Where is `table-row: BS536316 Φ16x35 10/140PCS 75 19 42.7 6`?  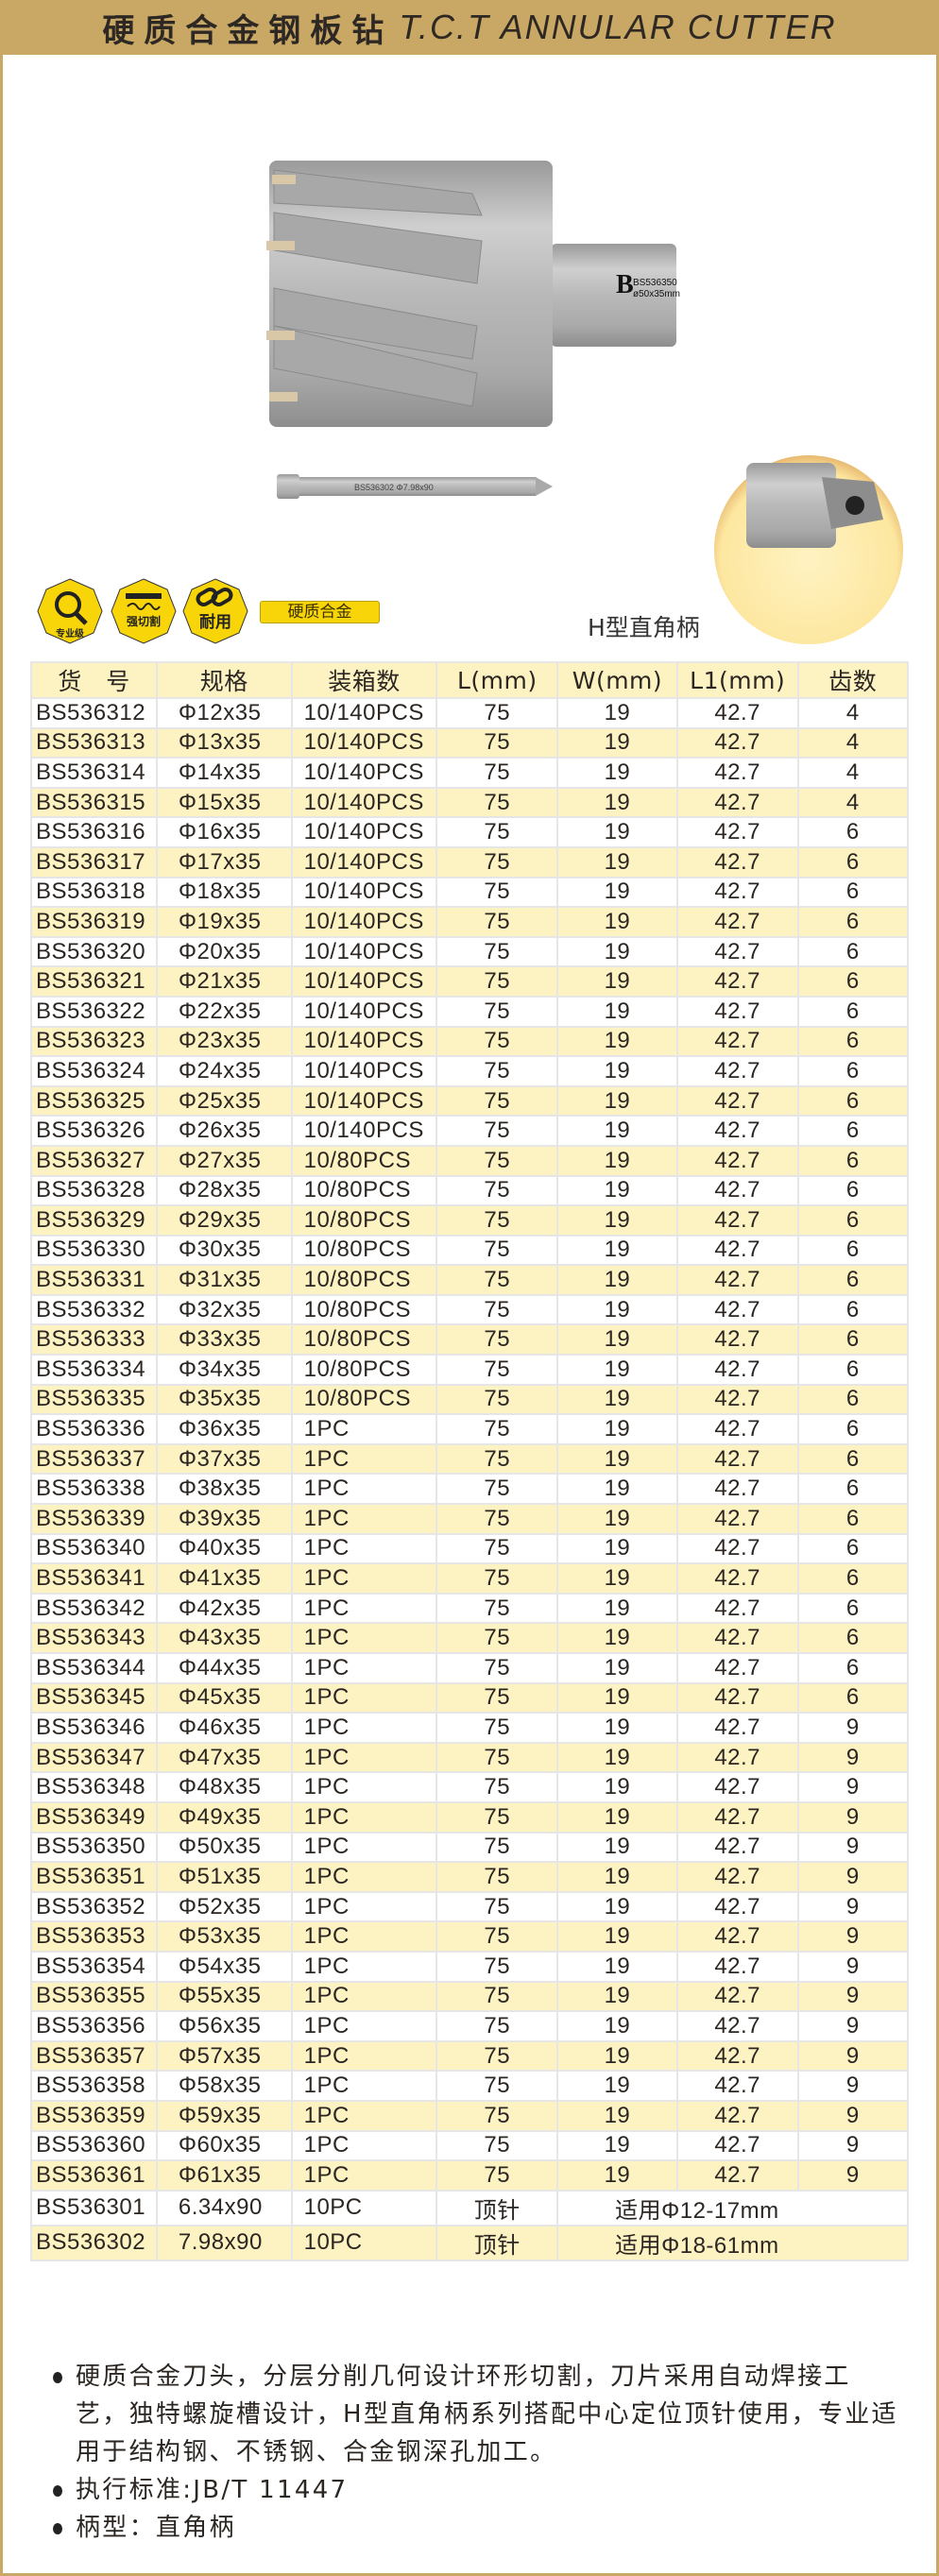 table-row: BS536316 Φ16x35 10/140PCS 75 19 42.7 6 is located at coordinates (470, 832).